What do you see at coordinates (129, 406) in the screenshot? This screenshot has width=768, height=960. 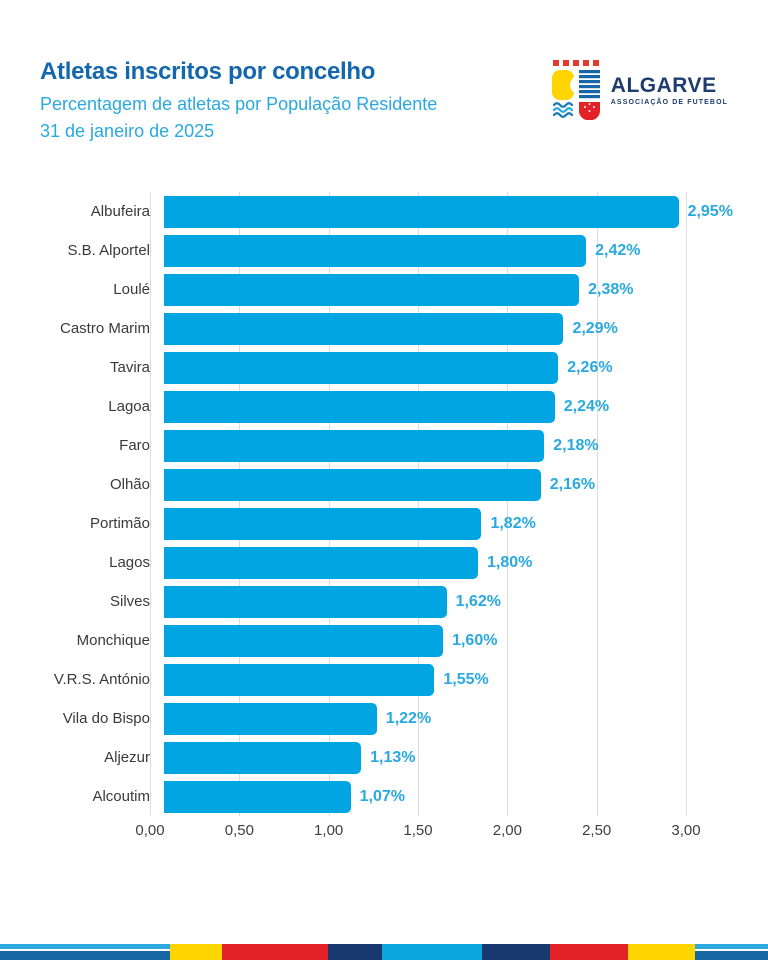 I see `category-label: Lagoa` at bounding box center [129, 406].